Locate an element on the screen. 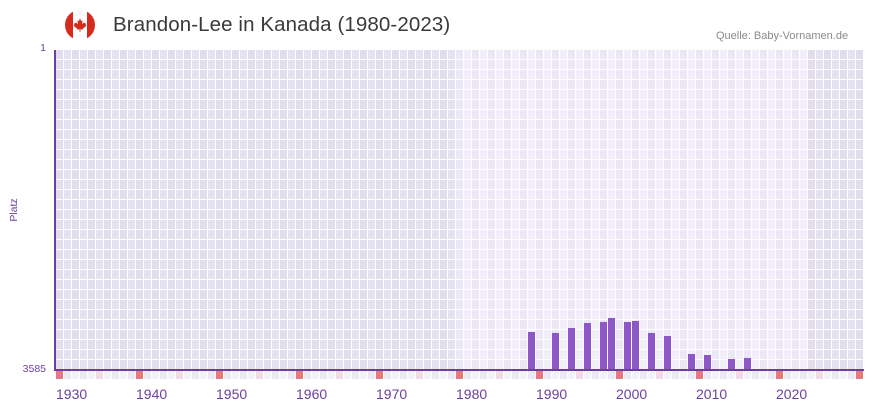  bar-1998 is located at coordinates (603, 345).